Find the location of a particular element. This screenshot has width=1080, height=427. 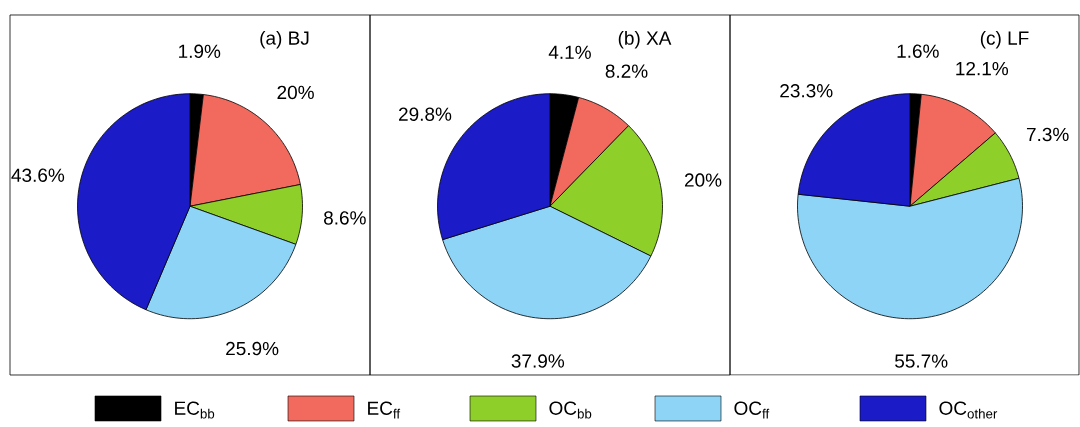

data-label: 7.3% is located at coordinates (1047, 134).